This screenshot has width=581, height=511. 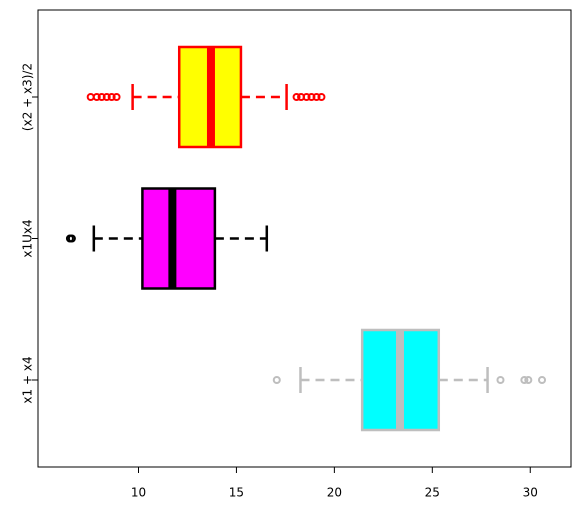 I want to click on y-tick-label: (x2 + x3)/2, so click(x=28, y=97).